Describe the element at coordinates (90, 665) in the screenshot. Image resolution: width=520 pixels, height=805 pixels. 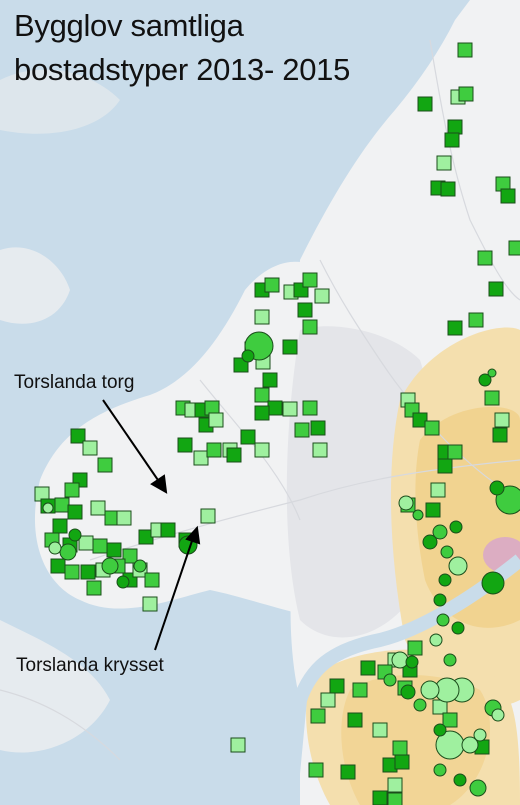
I see `label-torslanda-krysset: Torslanda krysset` at that location.